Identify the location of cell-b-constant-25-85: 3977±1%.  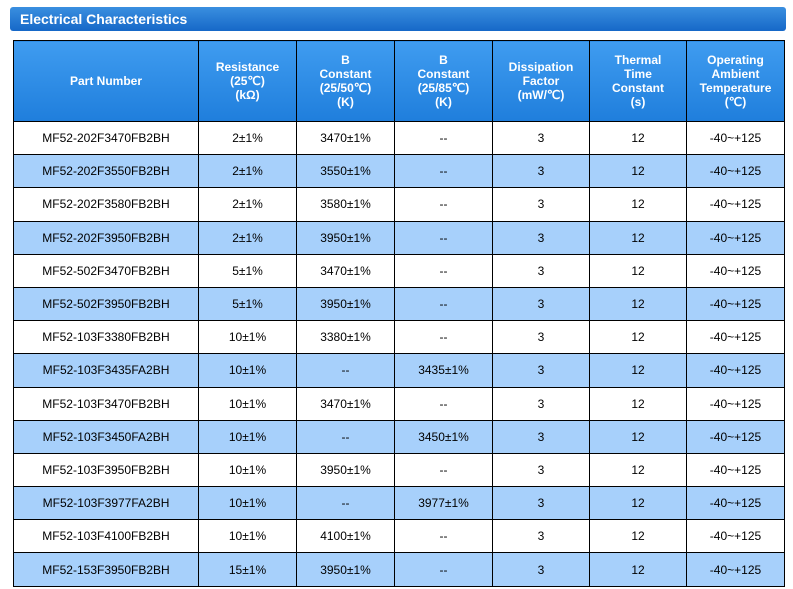
(443, 503).